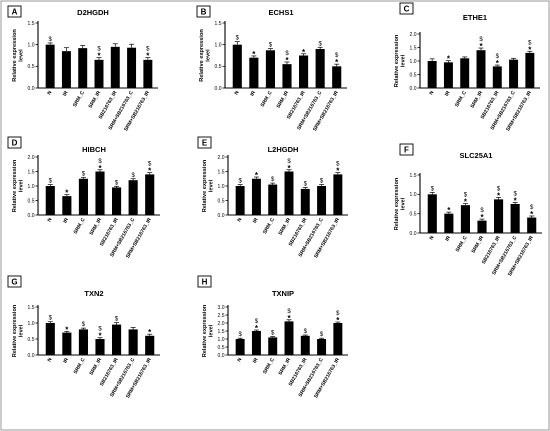 Image resolution: width=550 pixels, height=431 pixels. What do you see at coordinates (93, 12) in the screenshot?
I see `chart-title: D2HGDH` at bounding box center [93, 12].